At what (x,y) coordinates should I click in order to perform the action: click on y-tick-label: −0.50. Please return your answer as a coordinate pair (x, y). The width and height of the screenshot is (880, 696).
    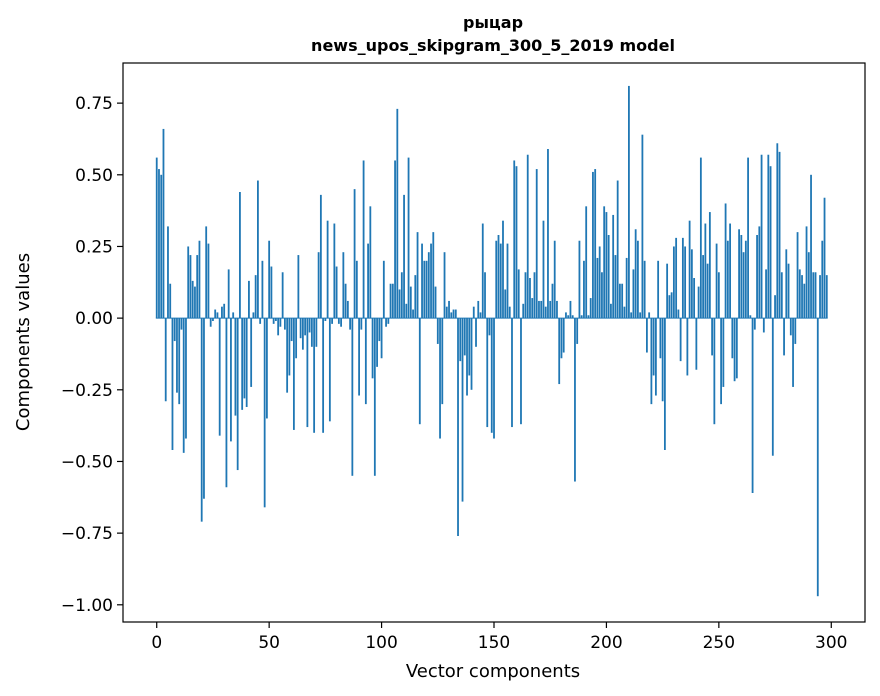
    Looking at the image, I should click on (87, 462).